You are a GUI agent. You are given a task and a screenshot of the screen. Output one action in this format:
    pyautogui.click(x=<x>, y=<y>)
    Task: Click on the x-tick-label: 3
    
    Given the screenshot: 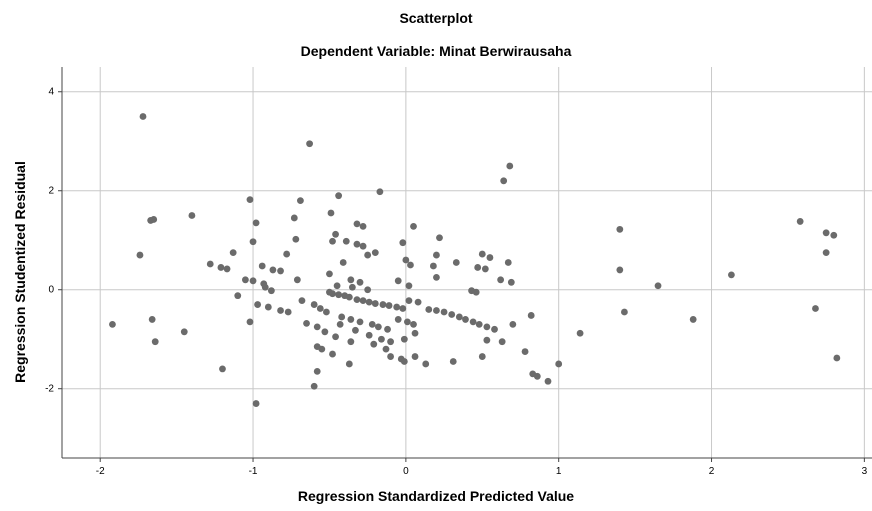 What is the action you would take?
    pyautogui.click(x=865, y=471)
    